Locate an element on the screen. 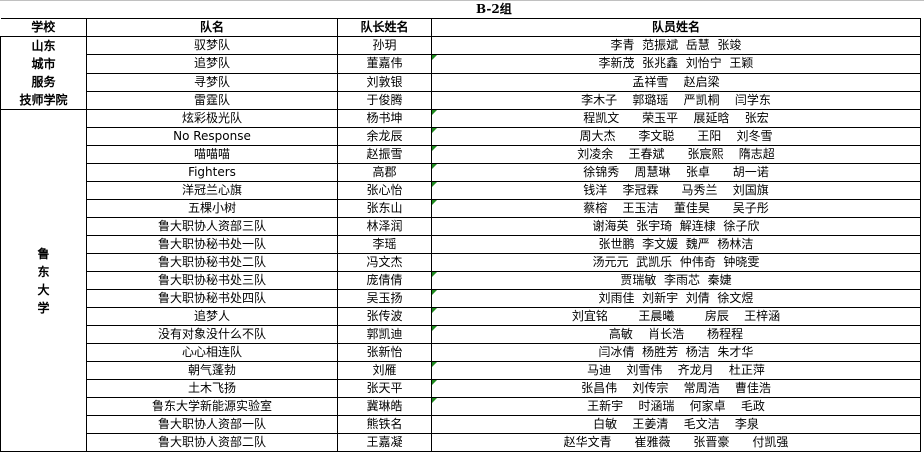  members-cell: 高敏 肖长浩 杨程程 is located at coordinates (676, 334).